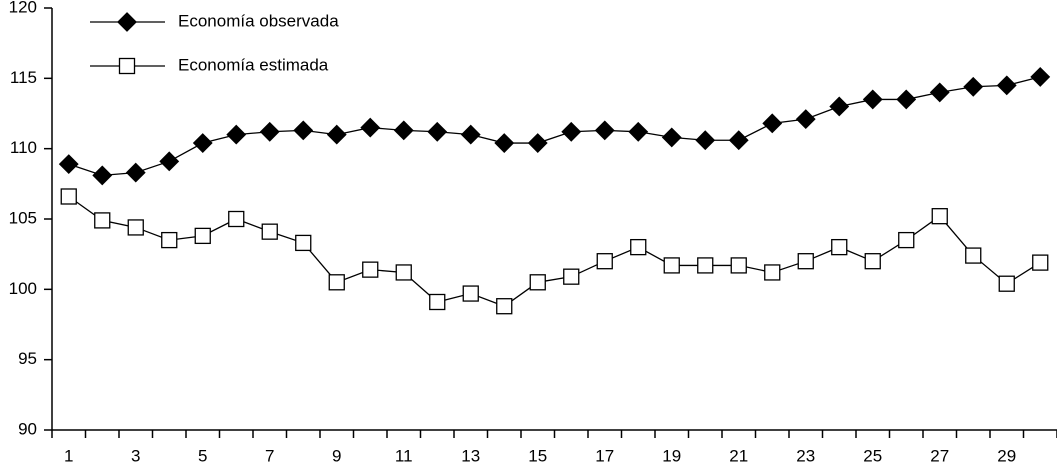 The width and height of the screenshot is (1057, 472). Describe the element at coordinates (671, 455) in the screenshot. I see `x-tick-label: 19` at that location.